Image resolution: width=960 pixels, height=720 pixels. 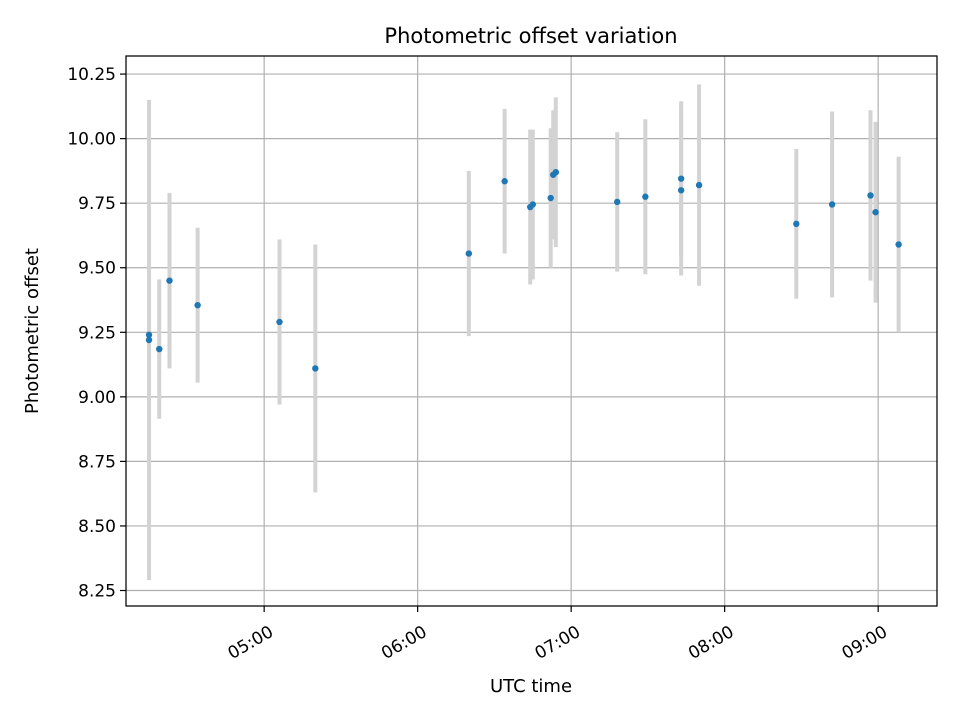 I want to click on y-tick-label: 9.00, so click(x=97, y=398).